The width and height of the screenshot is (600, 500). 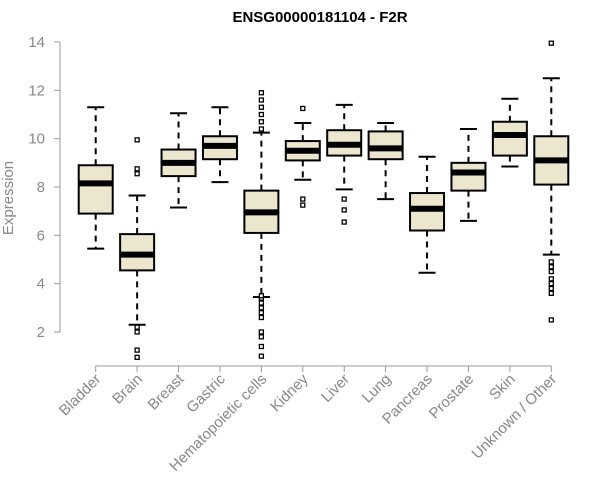 What do you see at coordinates (41, 235) in the screenshot?
I see `y-tick-label: 6` at bounding box center [41, 235].